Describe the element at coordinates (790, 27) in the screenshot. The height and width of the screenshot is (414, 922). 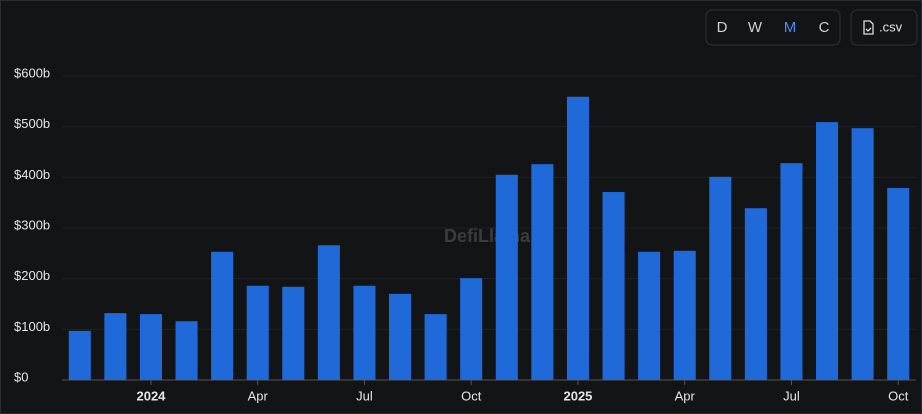
I see `interval-button: M` at that location.